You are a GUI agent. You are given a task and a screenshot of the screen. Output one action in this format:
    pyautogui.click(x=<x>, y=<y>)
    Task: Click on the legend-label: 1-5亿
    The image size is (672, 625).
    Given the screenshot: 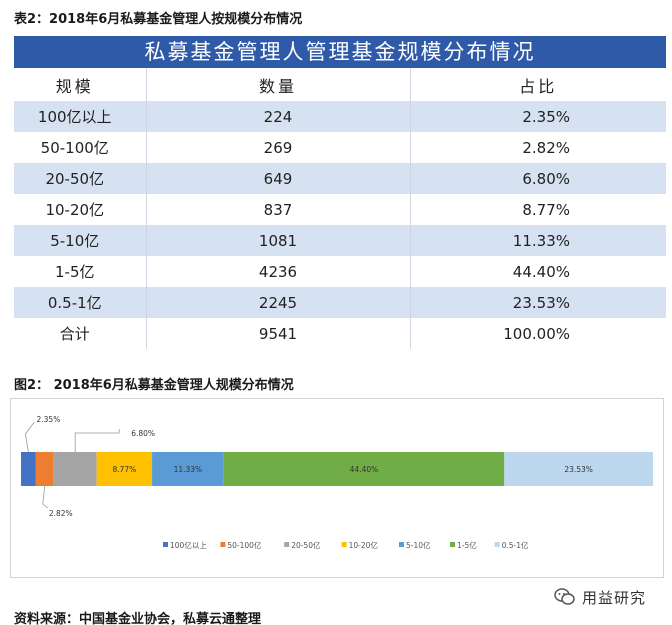 What is the action you would take?
    pyautogui.click(x=467, y=545)
    